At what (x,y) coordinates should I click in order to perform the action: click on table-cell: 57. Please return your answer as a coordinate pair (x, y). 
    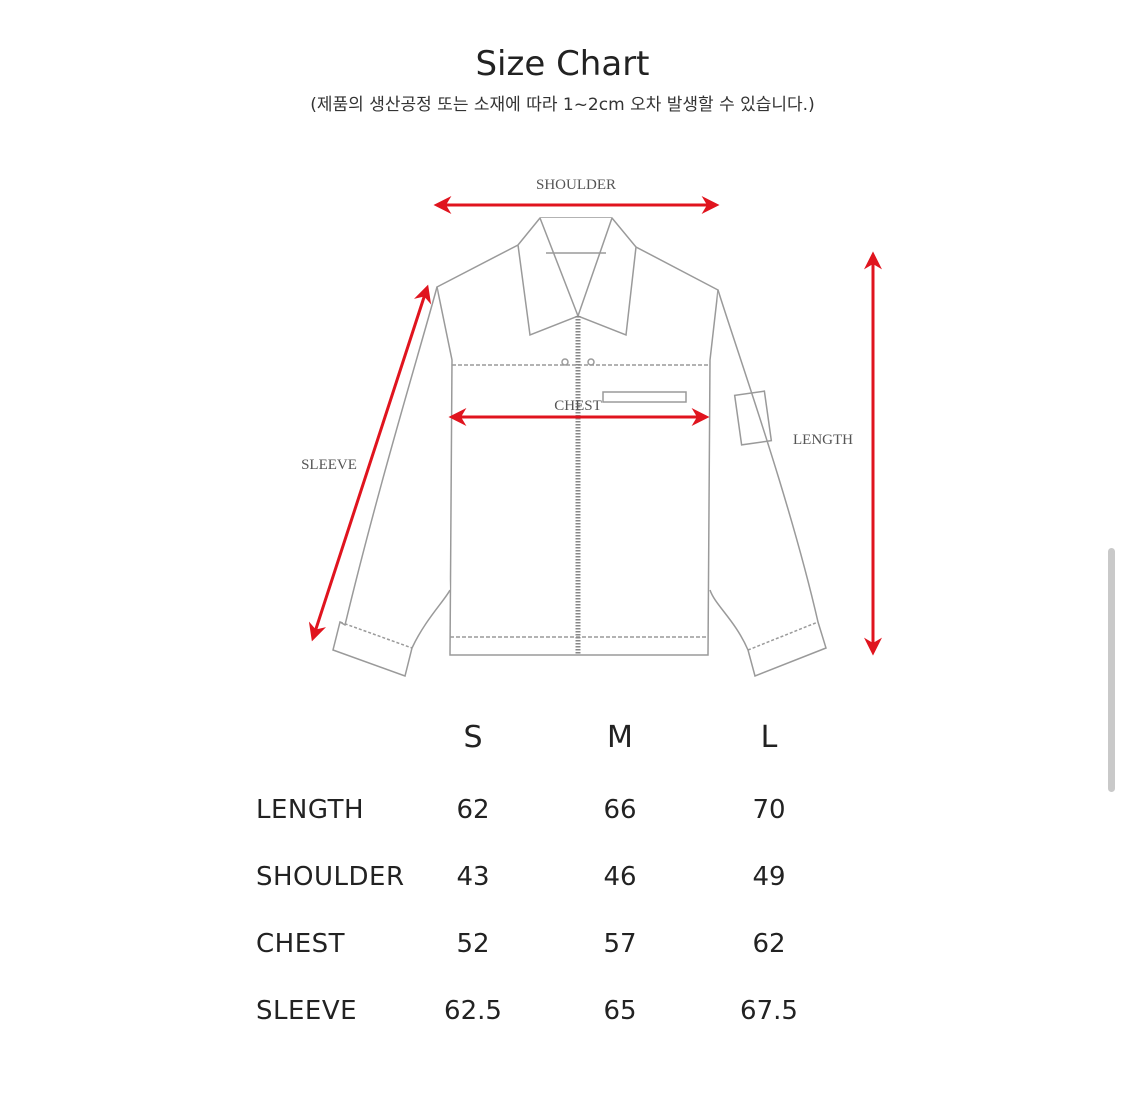
    Looking at the image, I should click on (620, 944).